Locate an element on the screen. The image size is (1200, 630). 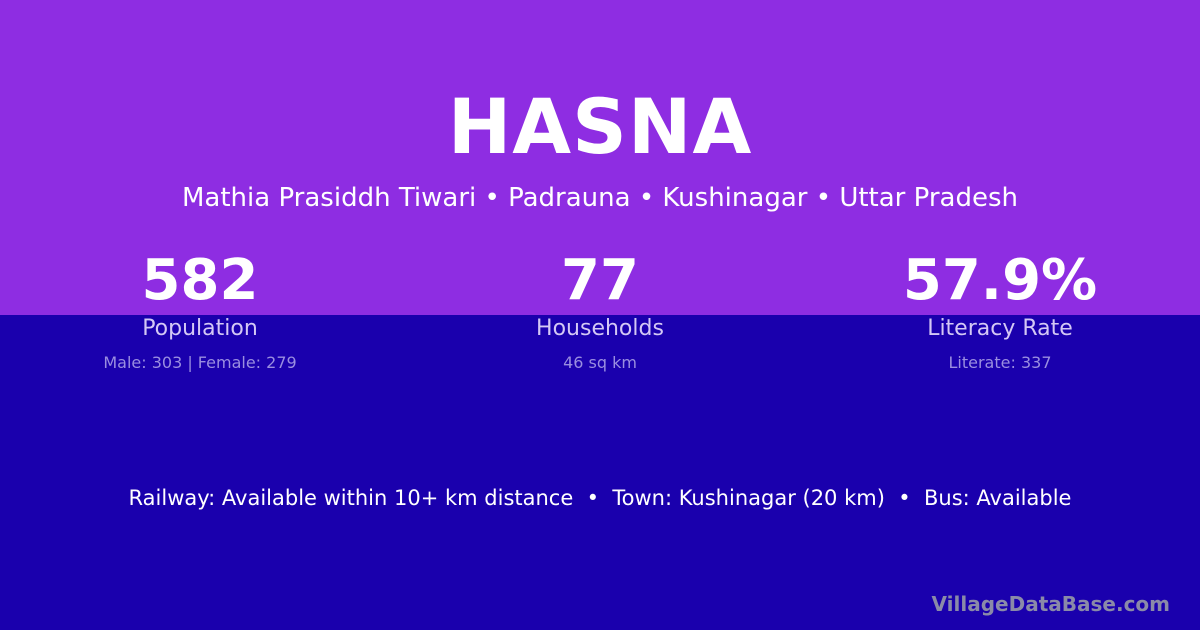
stat-value: 57.9% is located at coordinates (1000, 280).